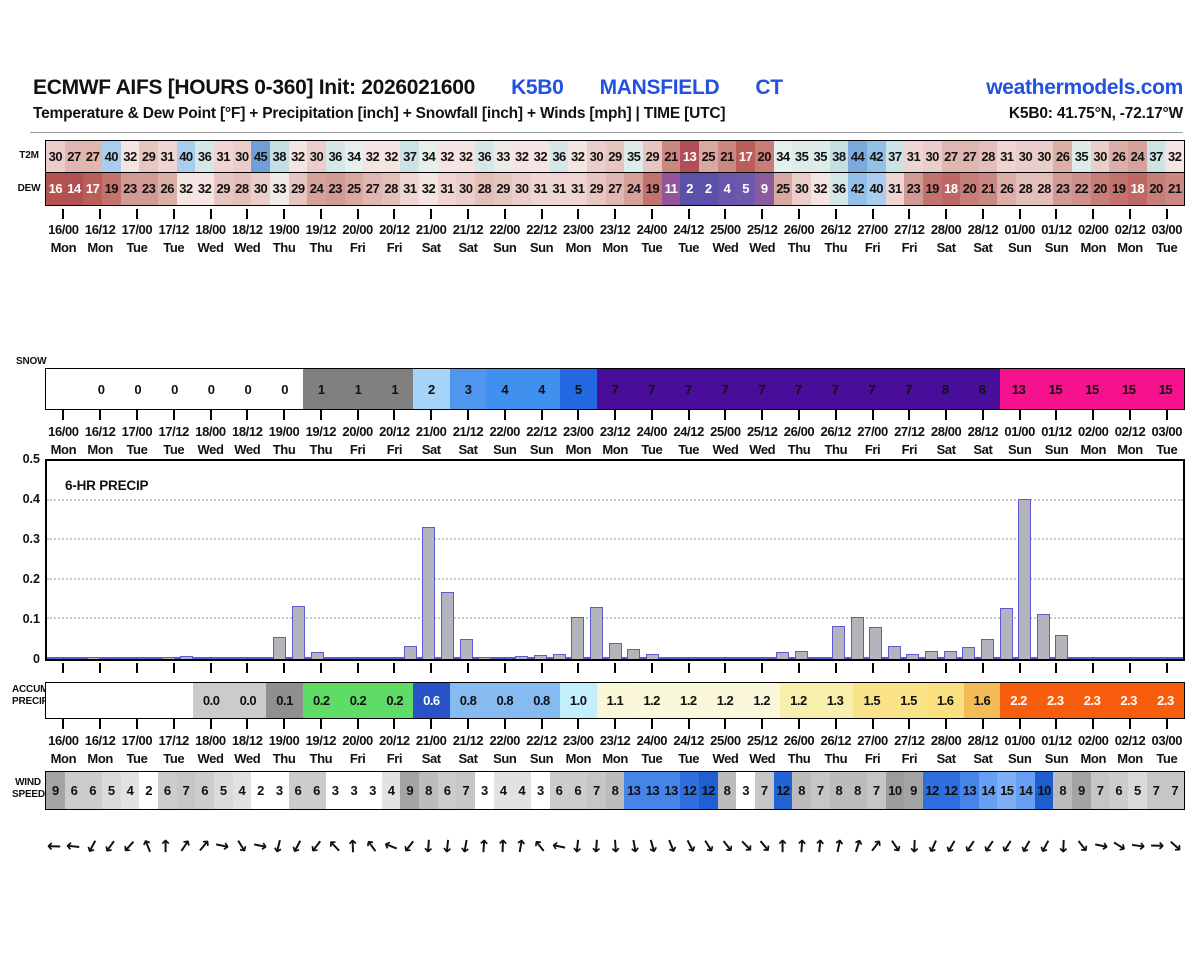 The image size is (1200, 960). What do you see at coordinates (92, 188) in the screenshot?
I see `dew-cell: 17` at bounding box center [92, 188].